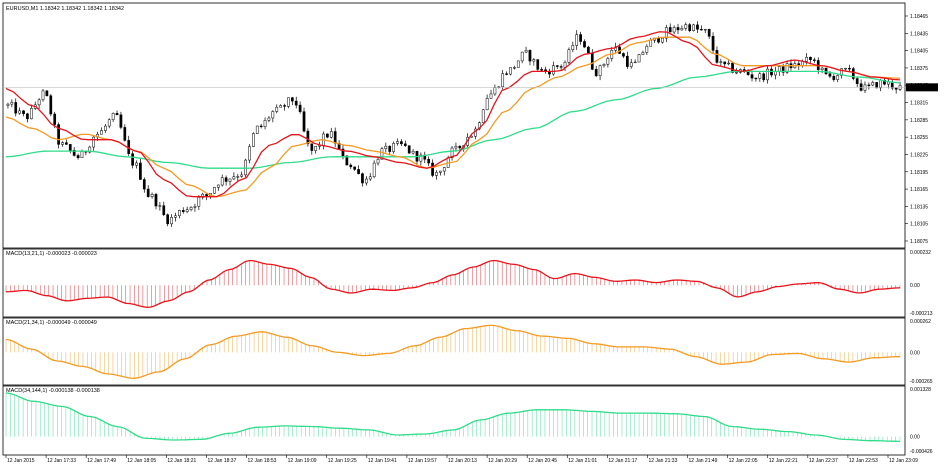 Image resolution: width=944 pixels, height=467 pixels. What do you see at coordinates (915, 286) in the screenshot?
I see `macd-y-tick-label: 0.00` at bounding box center [915, 286].